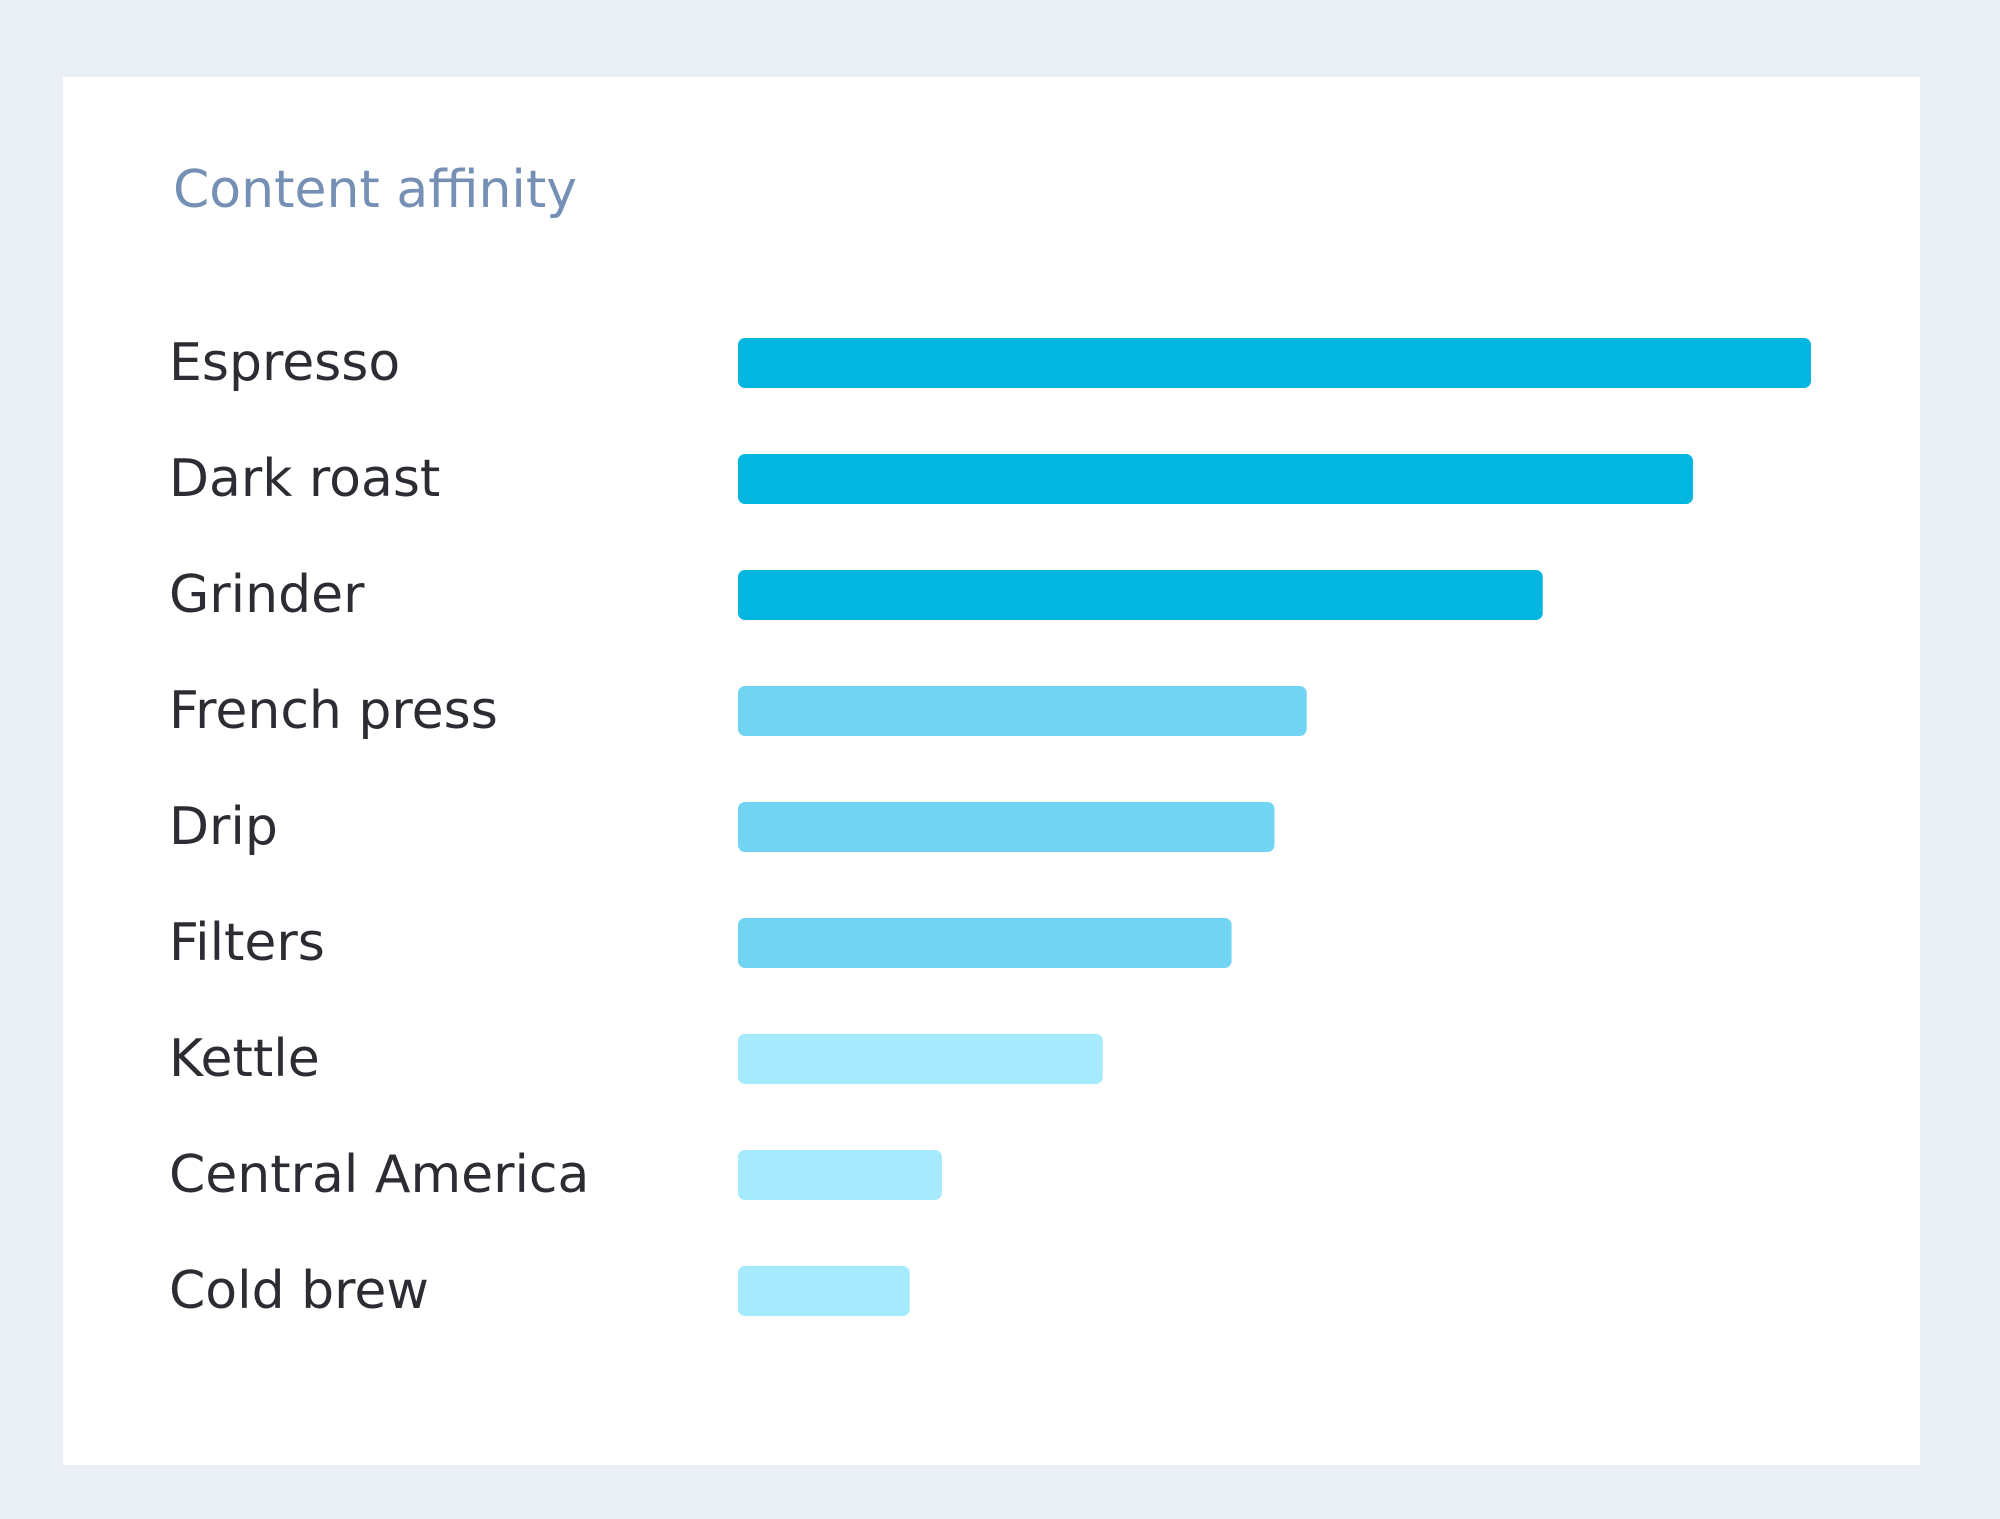 The height and width of the screenshot is (1519, 2000). Describe the element at coordinates (299, 1291) in the screenshot. I see `category-label: Cold brew` at that location.